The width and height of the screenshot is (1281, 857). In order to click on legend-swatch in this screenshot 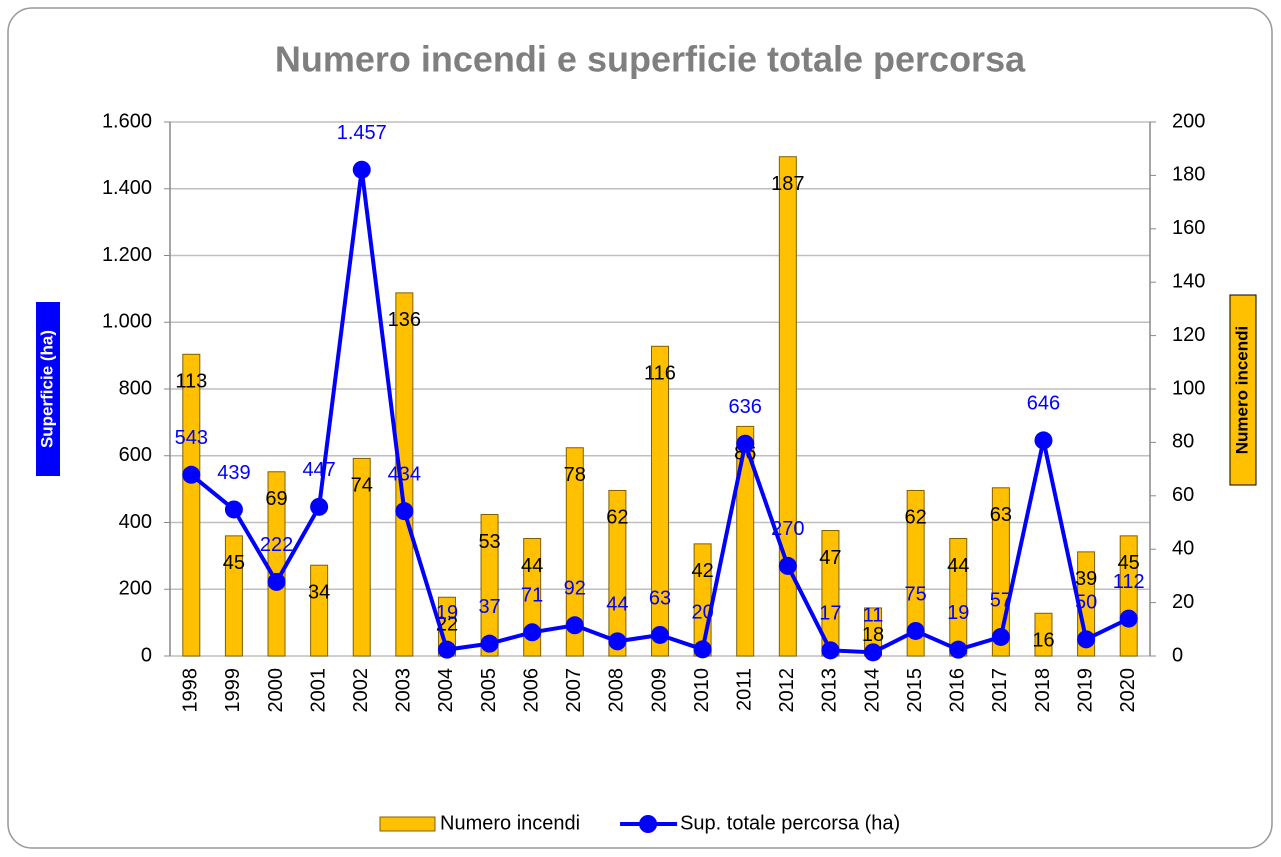, I will do `click(407, 824)`.